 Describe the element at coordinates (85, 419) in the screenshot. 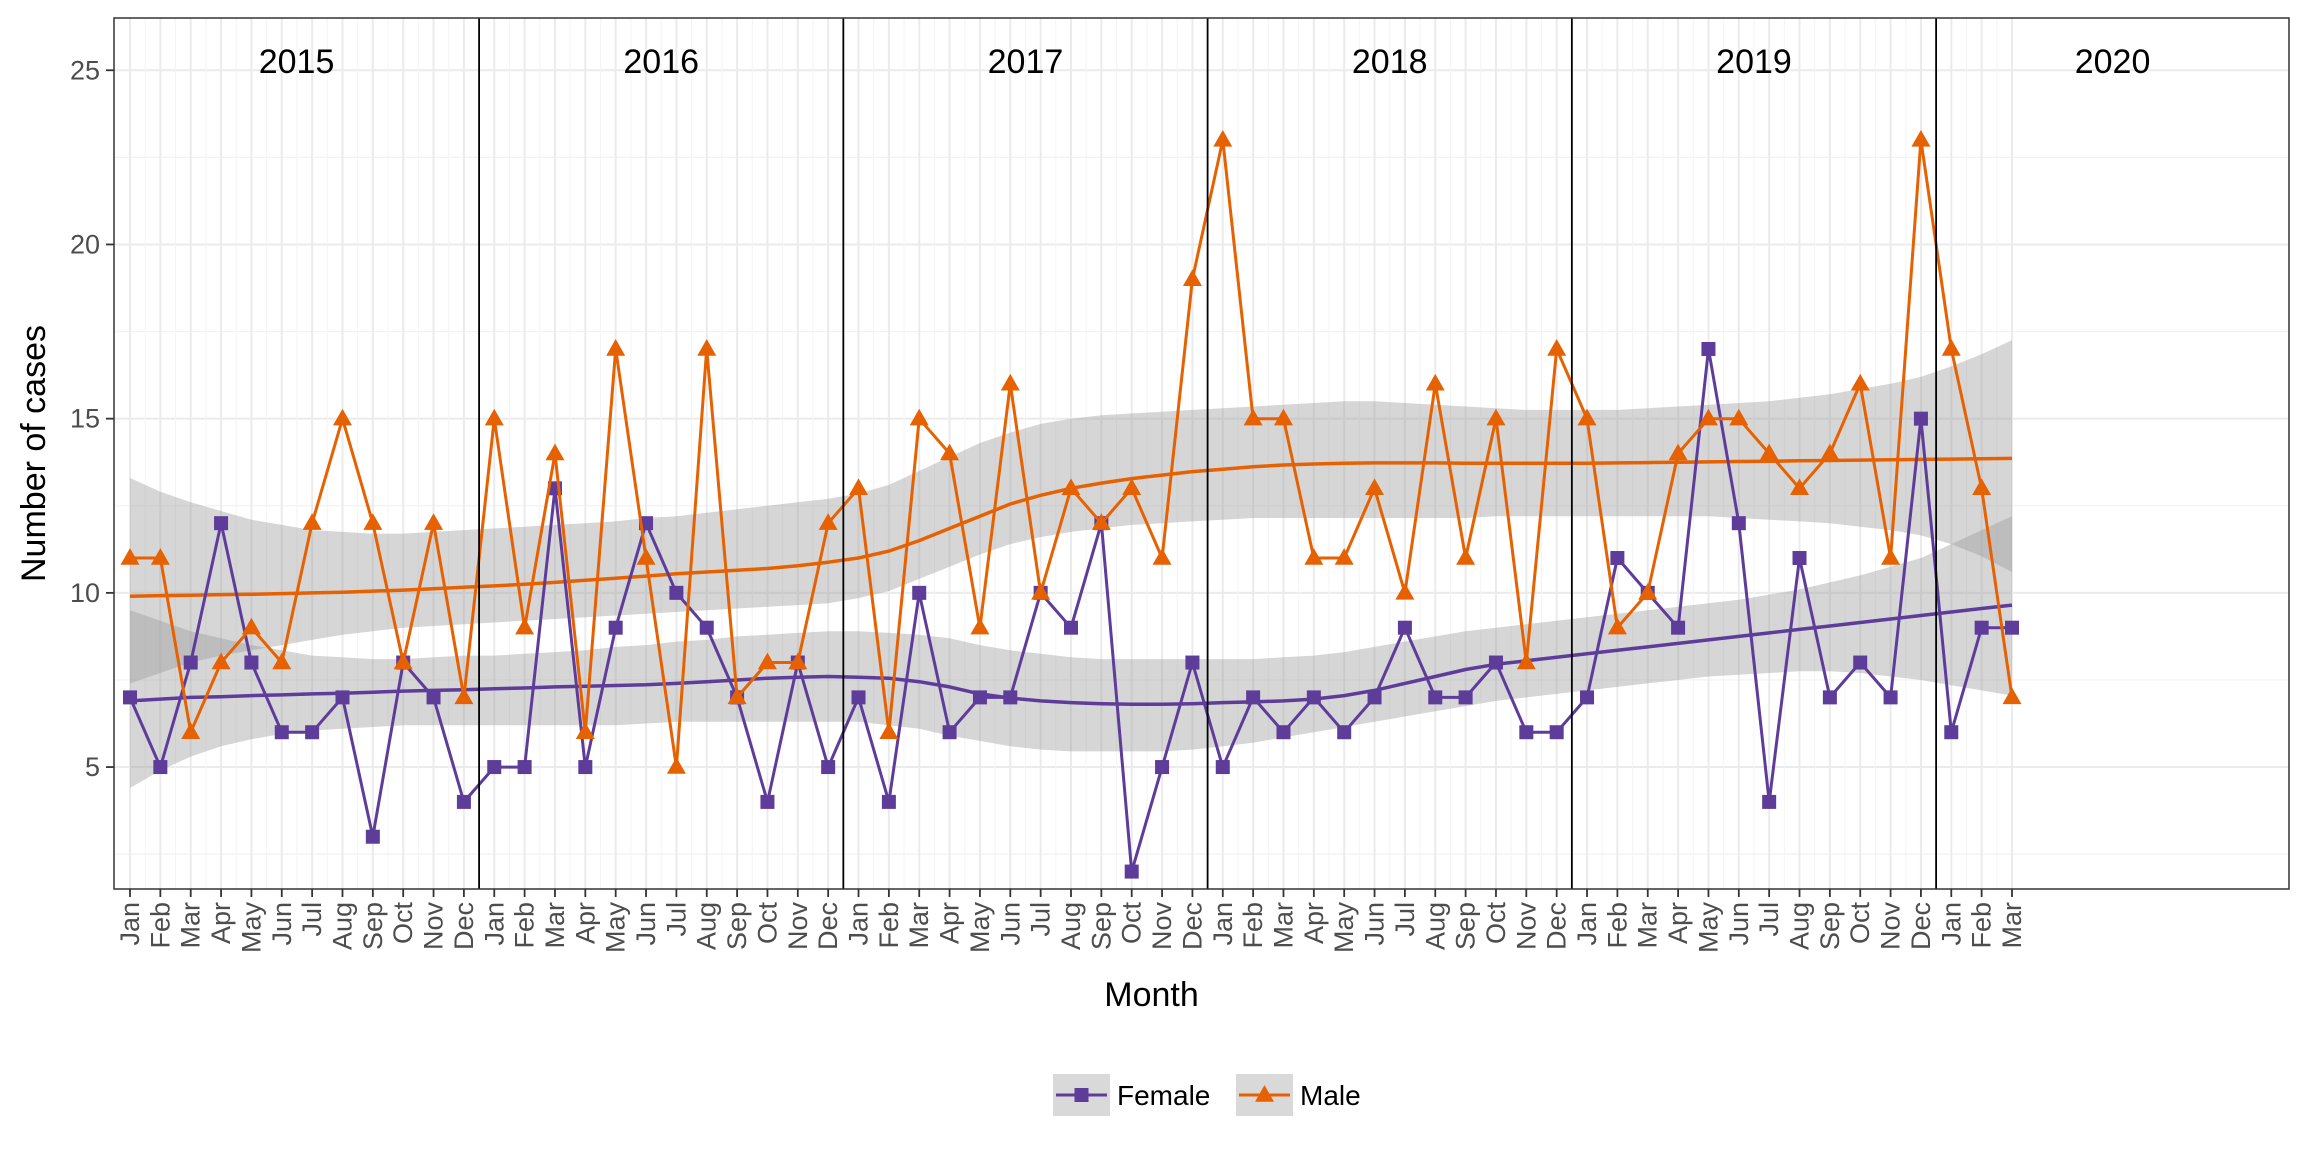

I see `y-tick-label: 15` at that location.